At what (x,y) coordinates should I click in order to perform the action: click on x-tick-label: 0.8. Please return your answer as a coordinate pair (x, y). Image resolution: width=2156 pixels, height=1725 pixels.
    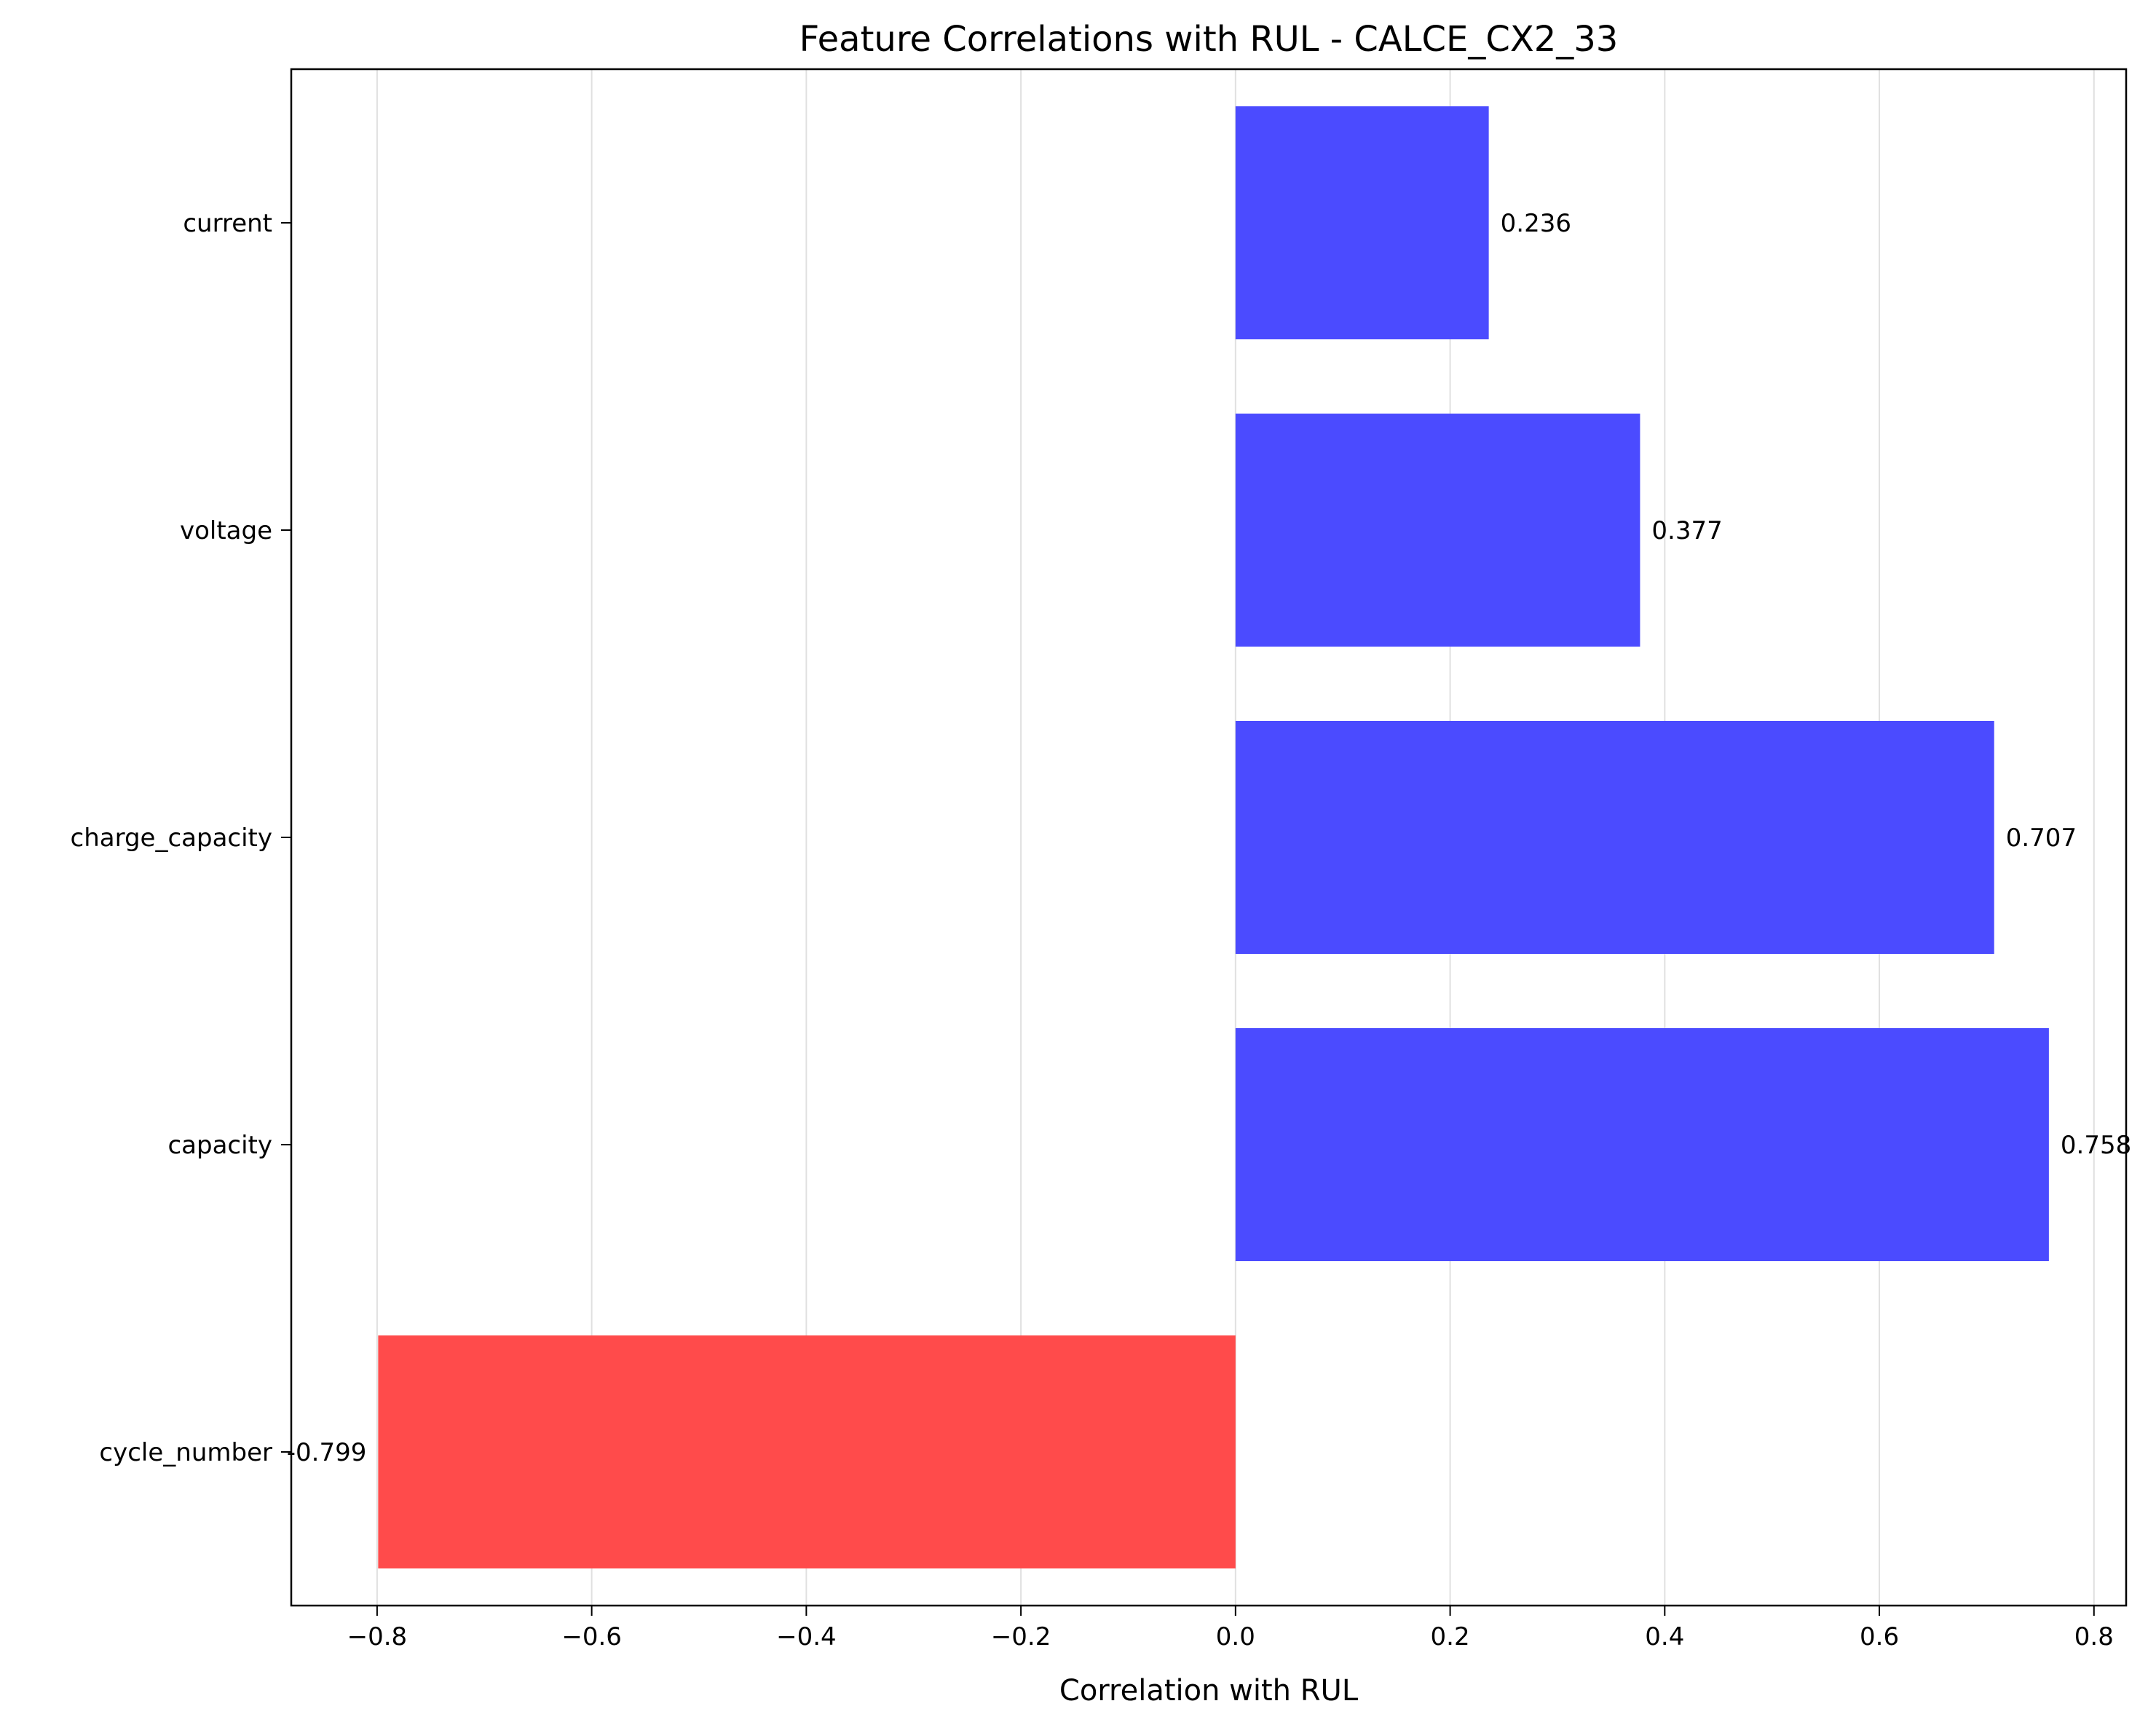
    Looking at the image, I should click on (2094, 1636).